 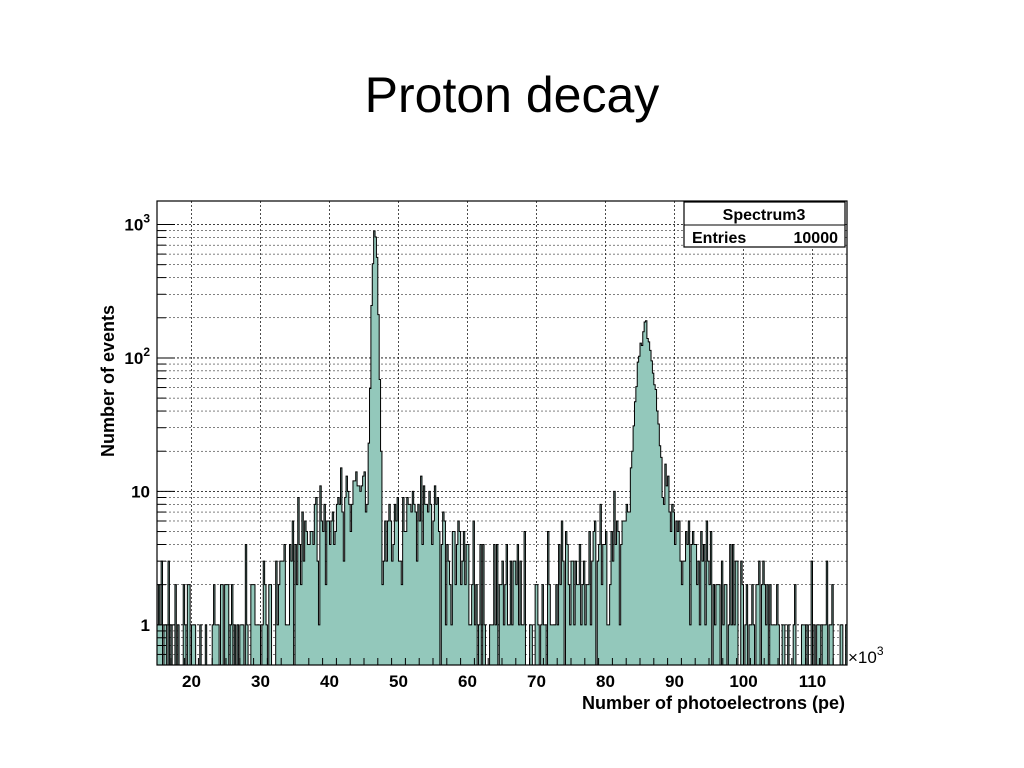 I want to click on stats-entries-label: Entries, so click(x=719, y=238).